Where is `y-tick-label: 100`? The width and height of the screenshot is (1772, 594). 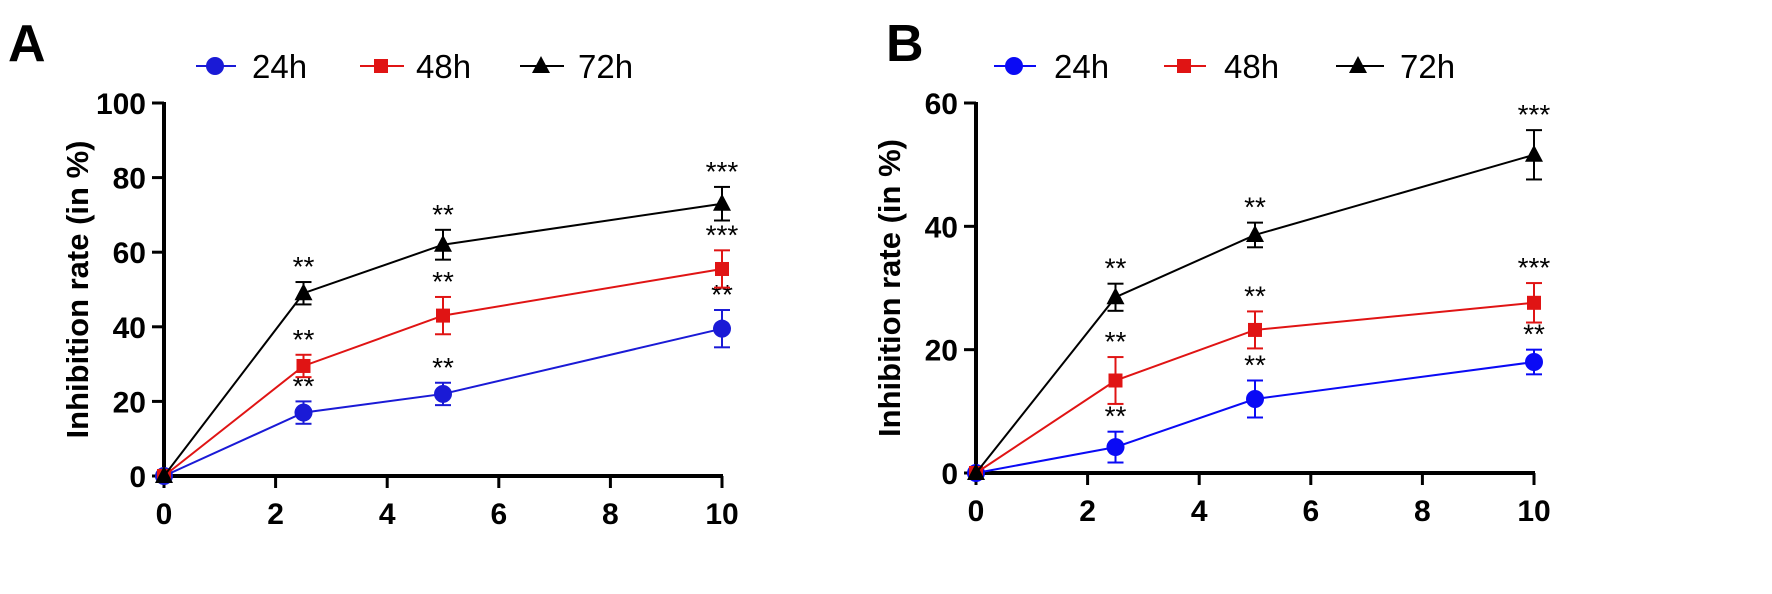
y-tick-label: 100 is located at coordinates (121, 104).